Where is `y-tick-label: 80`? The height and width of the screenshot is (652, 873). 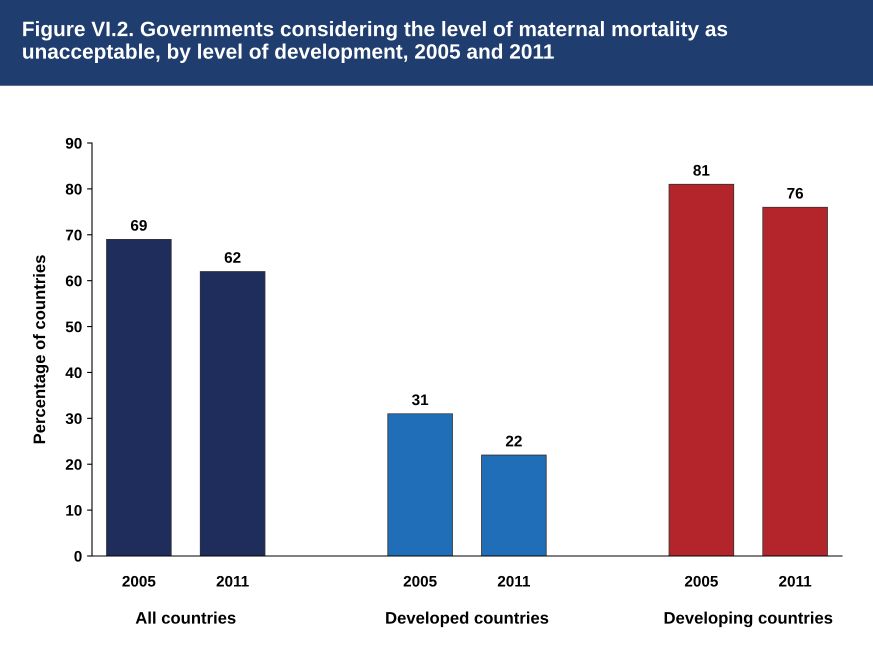 y-tick-label: 80 is located at coordinates (74, 189).